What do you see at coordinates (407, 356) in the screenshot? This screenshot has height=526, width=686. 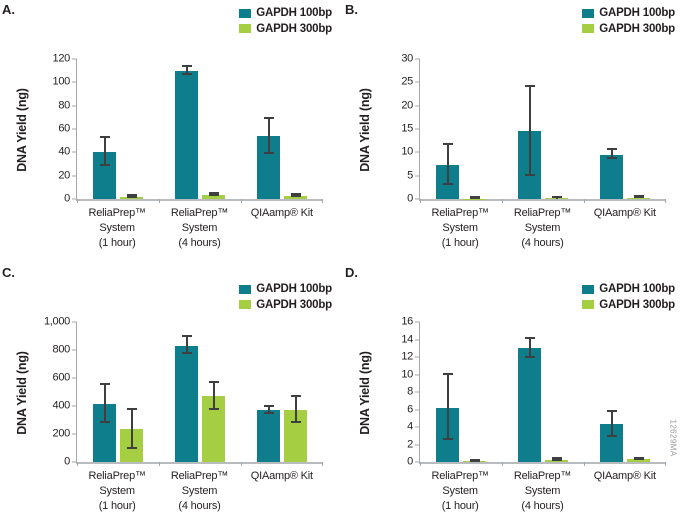 I see `y-tick-label: 12` at bounding box center [407, 356].